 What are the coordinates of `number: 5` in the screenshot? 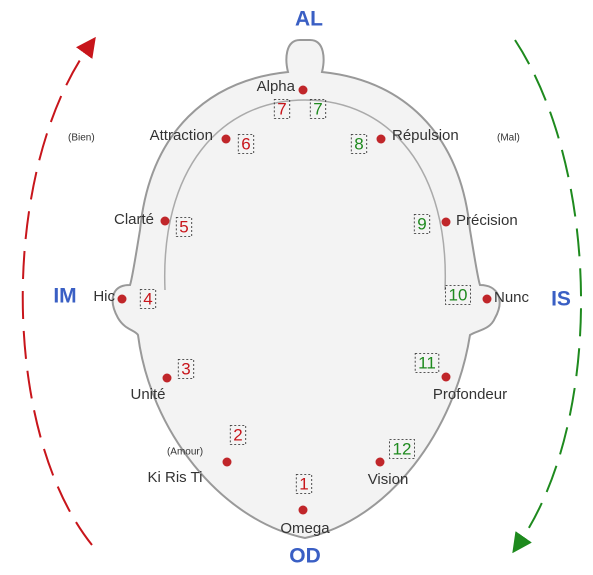 It's located at (183, 226).